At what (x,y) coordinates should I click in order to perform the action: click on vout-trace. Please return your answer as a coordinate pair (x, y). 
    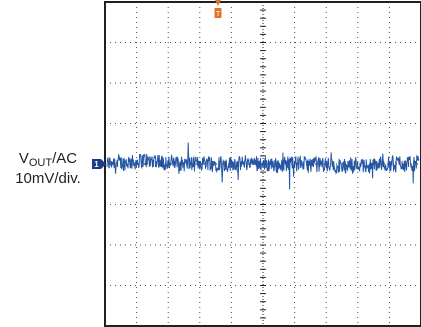
    Looking at the image, I should click on (263, 166).